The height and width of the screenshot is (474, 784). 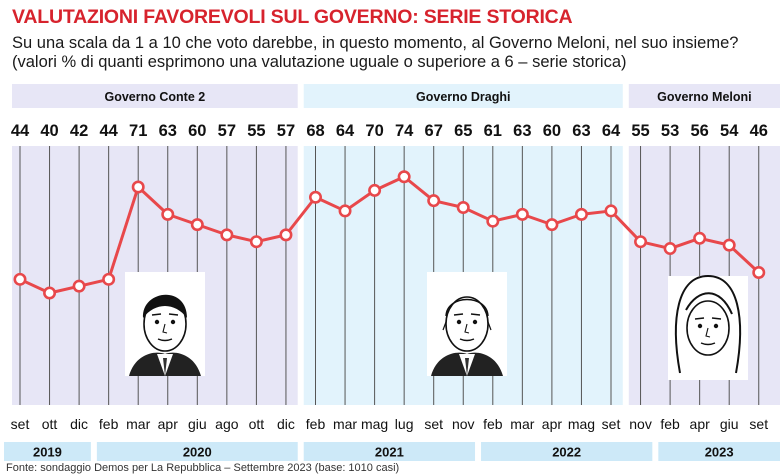 I want to click on value-label: 46, so click(x=759, y=131).